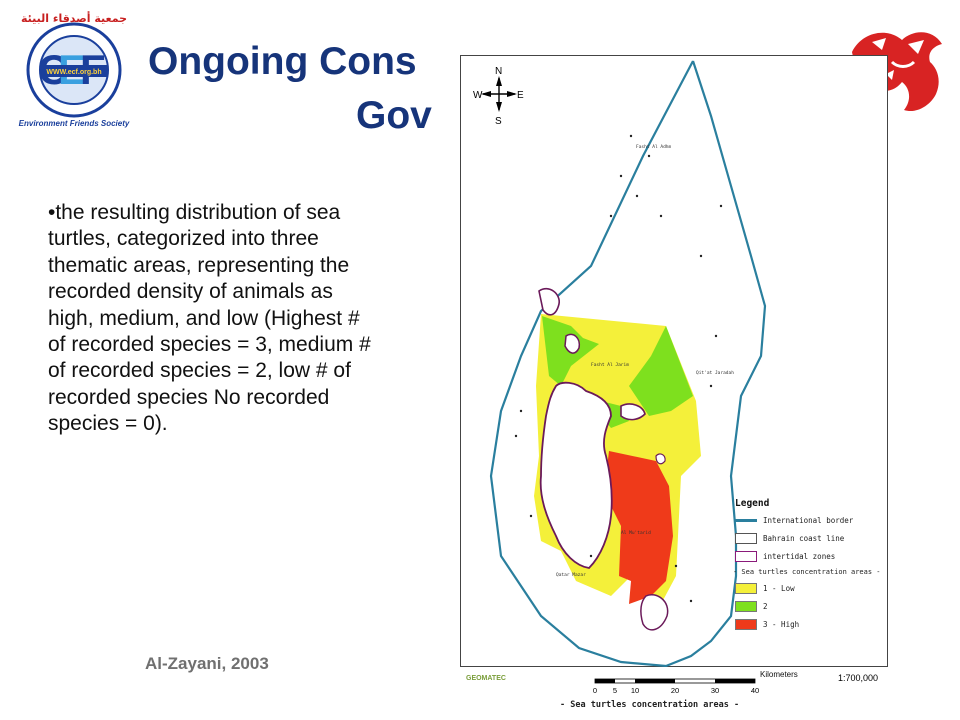  Describe the element at coordinates (635, 690) in the screenshot. I see `scale-tick: 10` at that location.